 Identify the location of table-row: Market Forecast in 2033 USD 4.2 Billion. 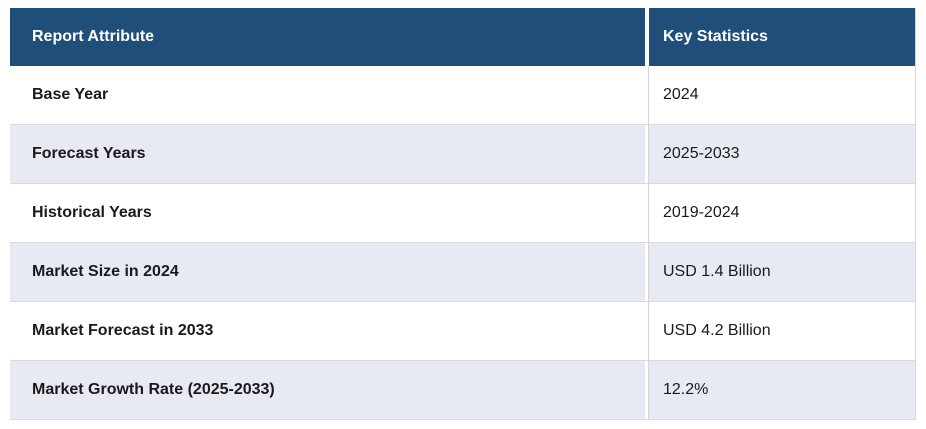
(462, 331).